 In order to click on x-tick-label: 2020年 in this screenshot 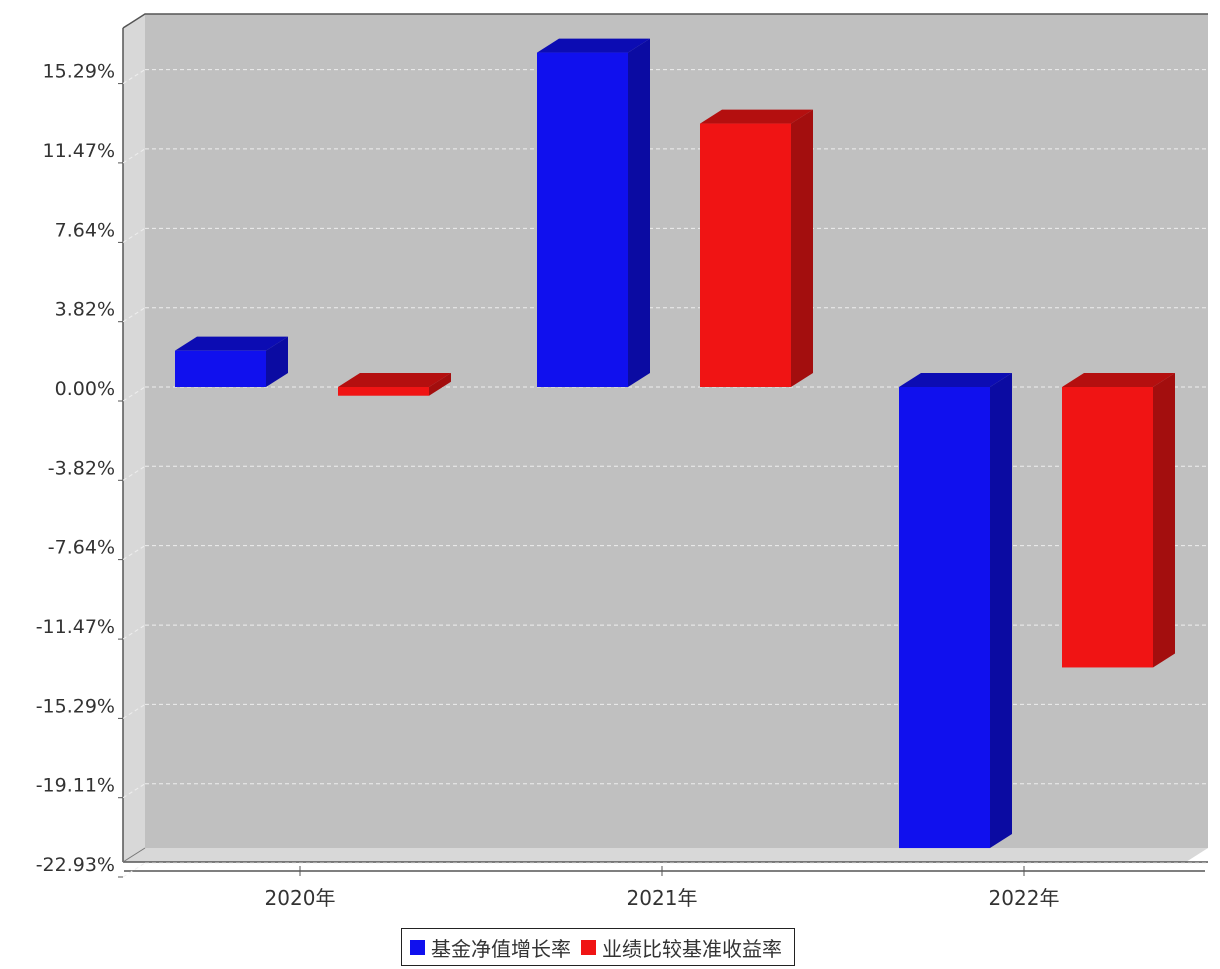, I will do `click(300, 898)`.